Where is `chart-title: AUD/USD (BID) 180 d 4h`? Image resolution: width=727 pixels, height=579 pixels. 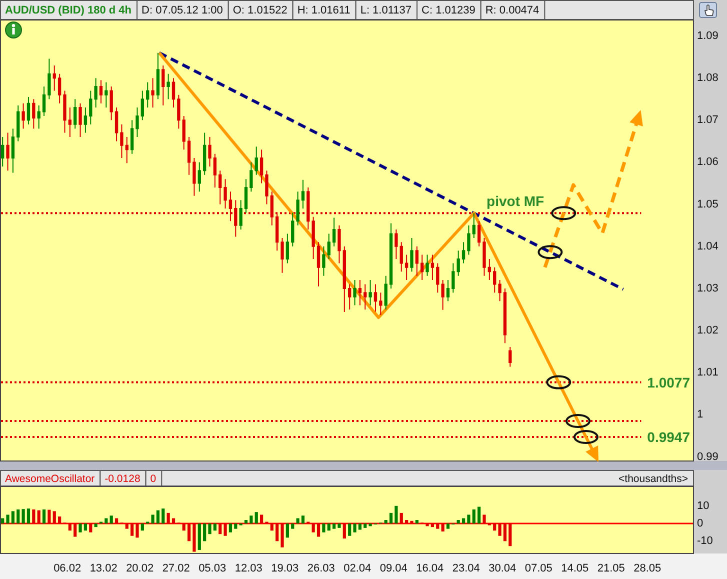
chart-title: AUD/USD (BID) 180 d 4h is located at coordinates (68, 10).